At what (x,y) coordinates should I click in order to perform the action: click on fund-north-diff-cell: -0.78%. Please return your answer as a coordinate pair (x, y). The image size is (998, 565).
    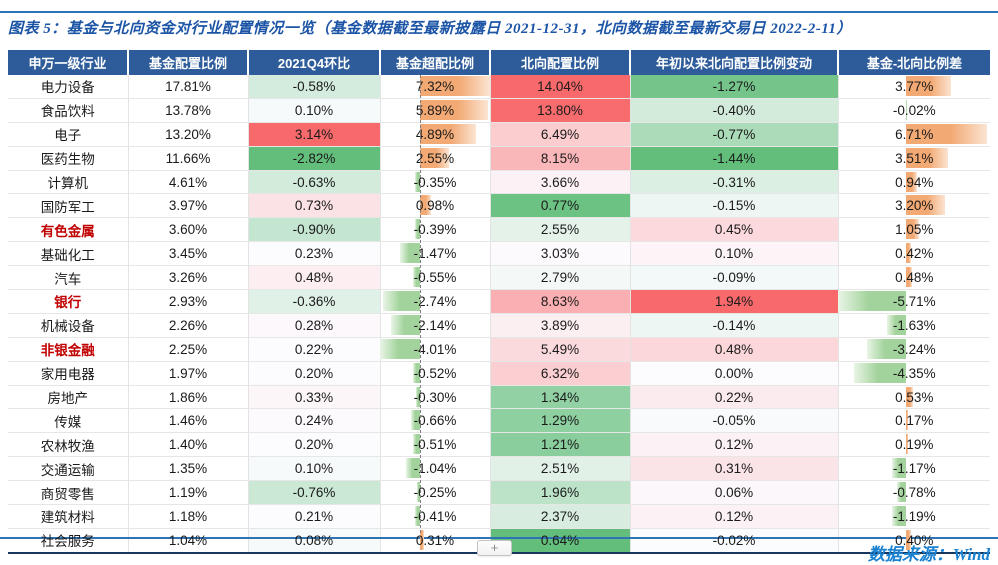
    Looking at the image, I should click on (914, 493).